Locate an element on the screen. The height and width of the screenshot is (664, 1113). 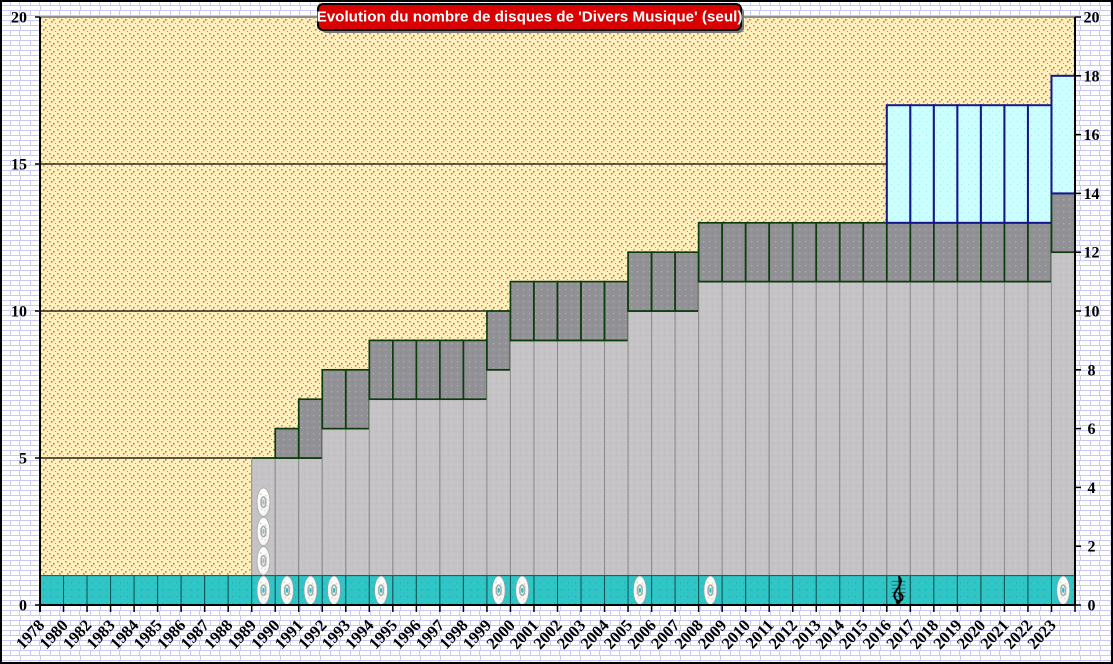
svg-text: 5 is located at coordinates (23, 459).